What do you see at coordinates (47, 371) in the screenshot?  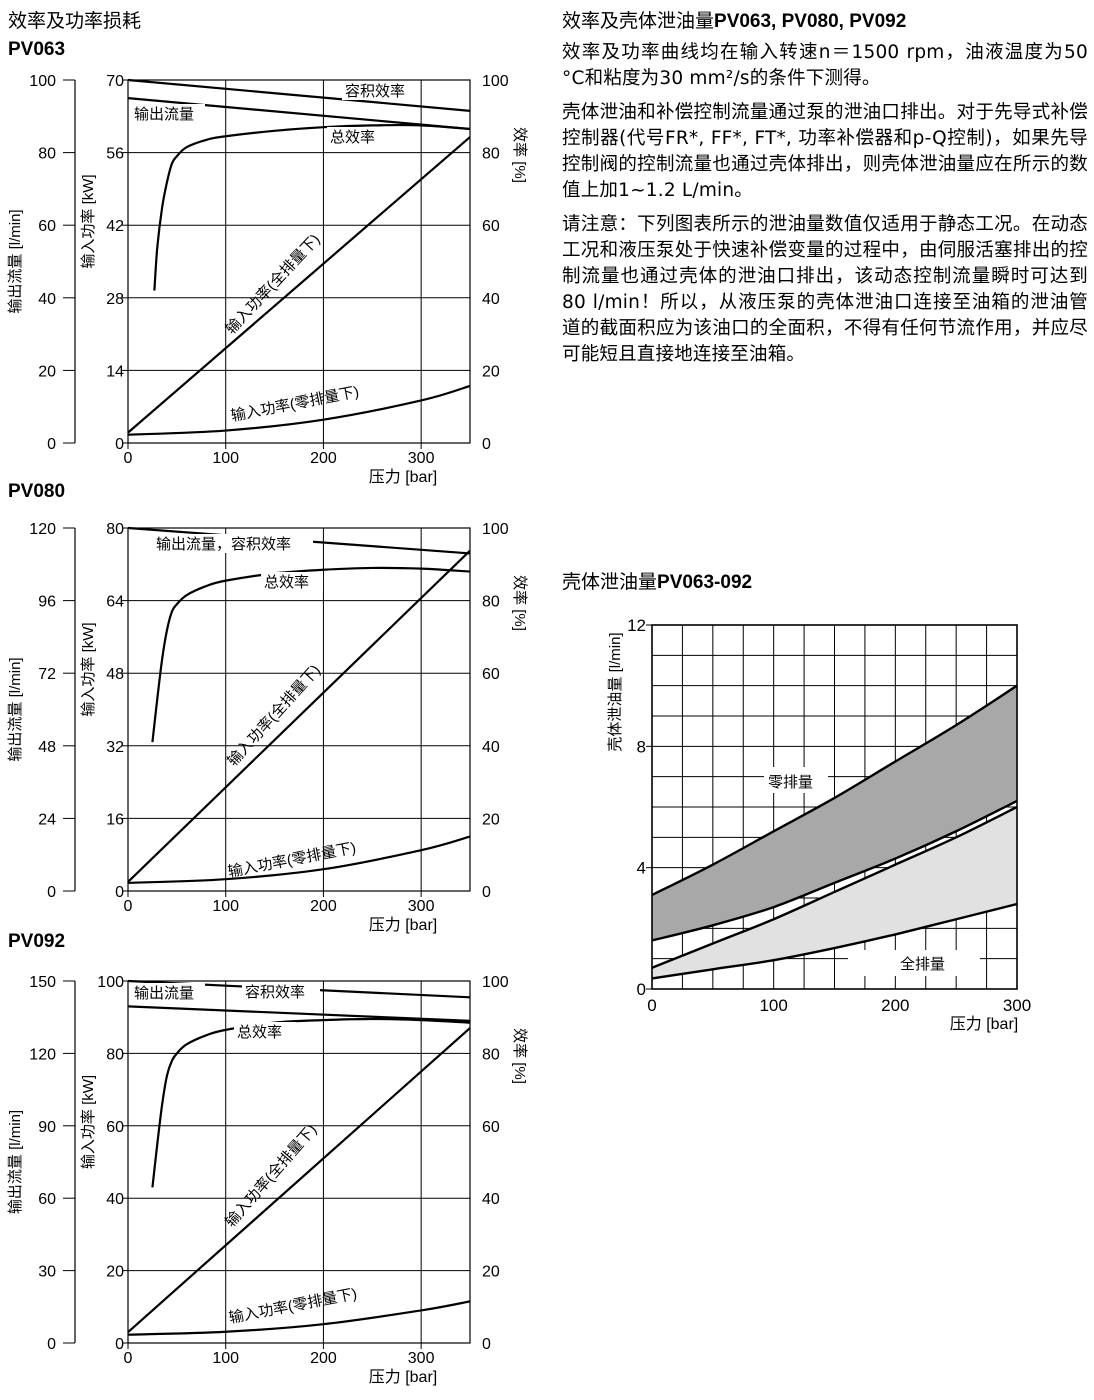 I see `flow-tick-label: 20` at bounding box center [47, 371].